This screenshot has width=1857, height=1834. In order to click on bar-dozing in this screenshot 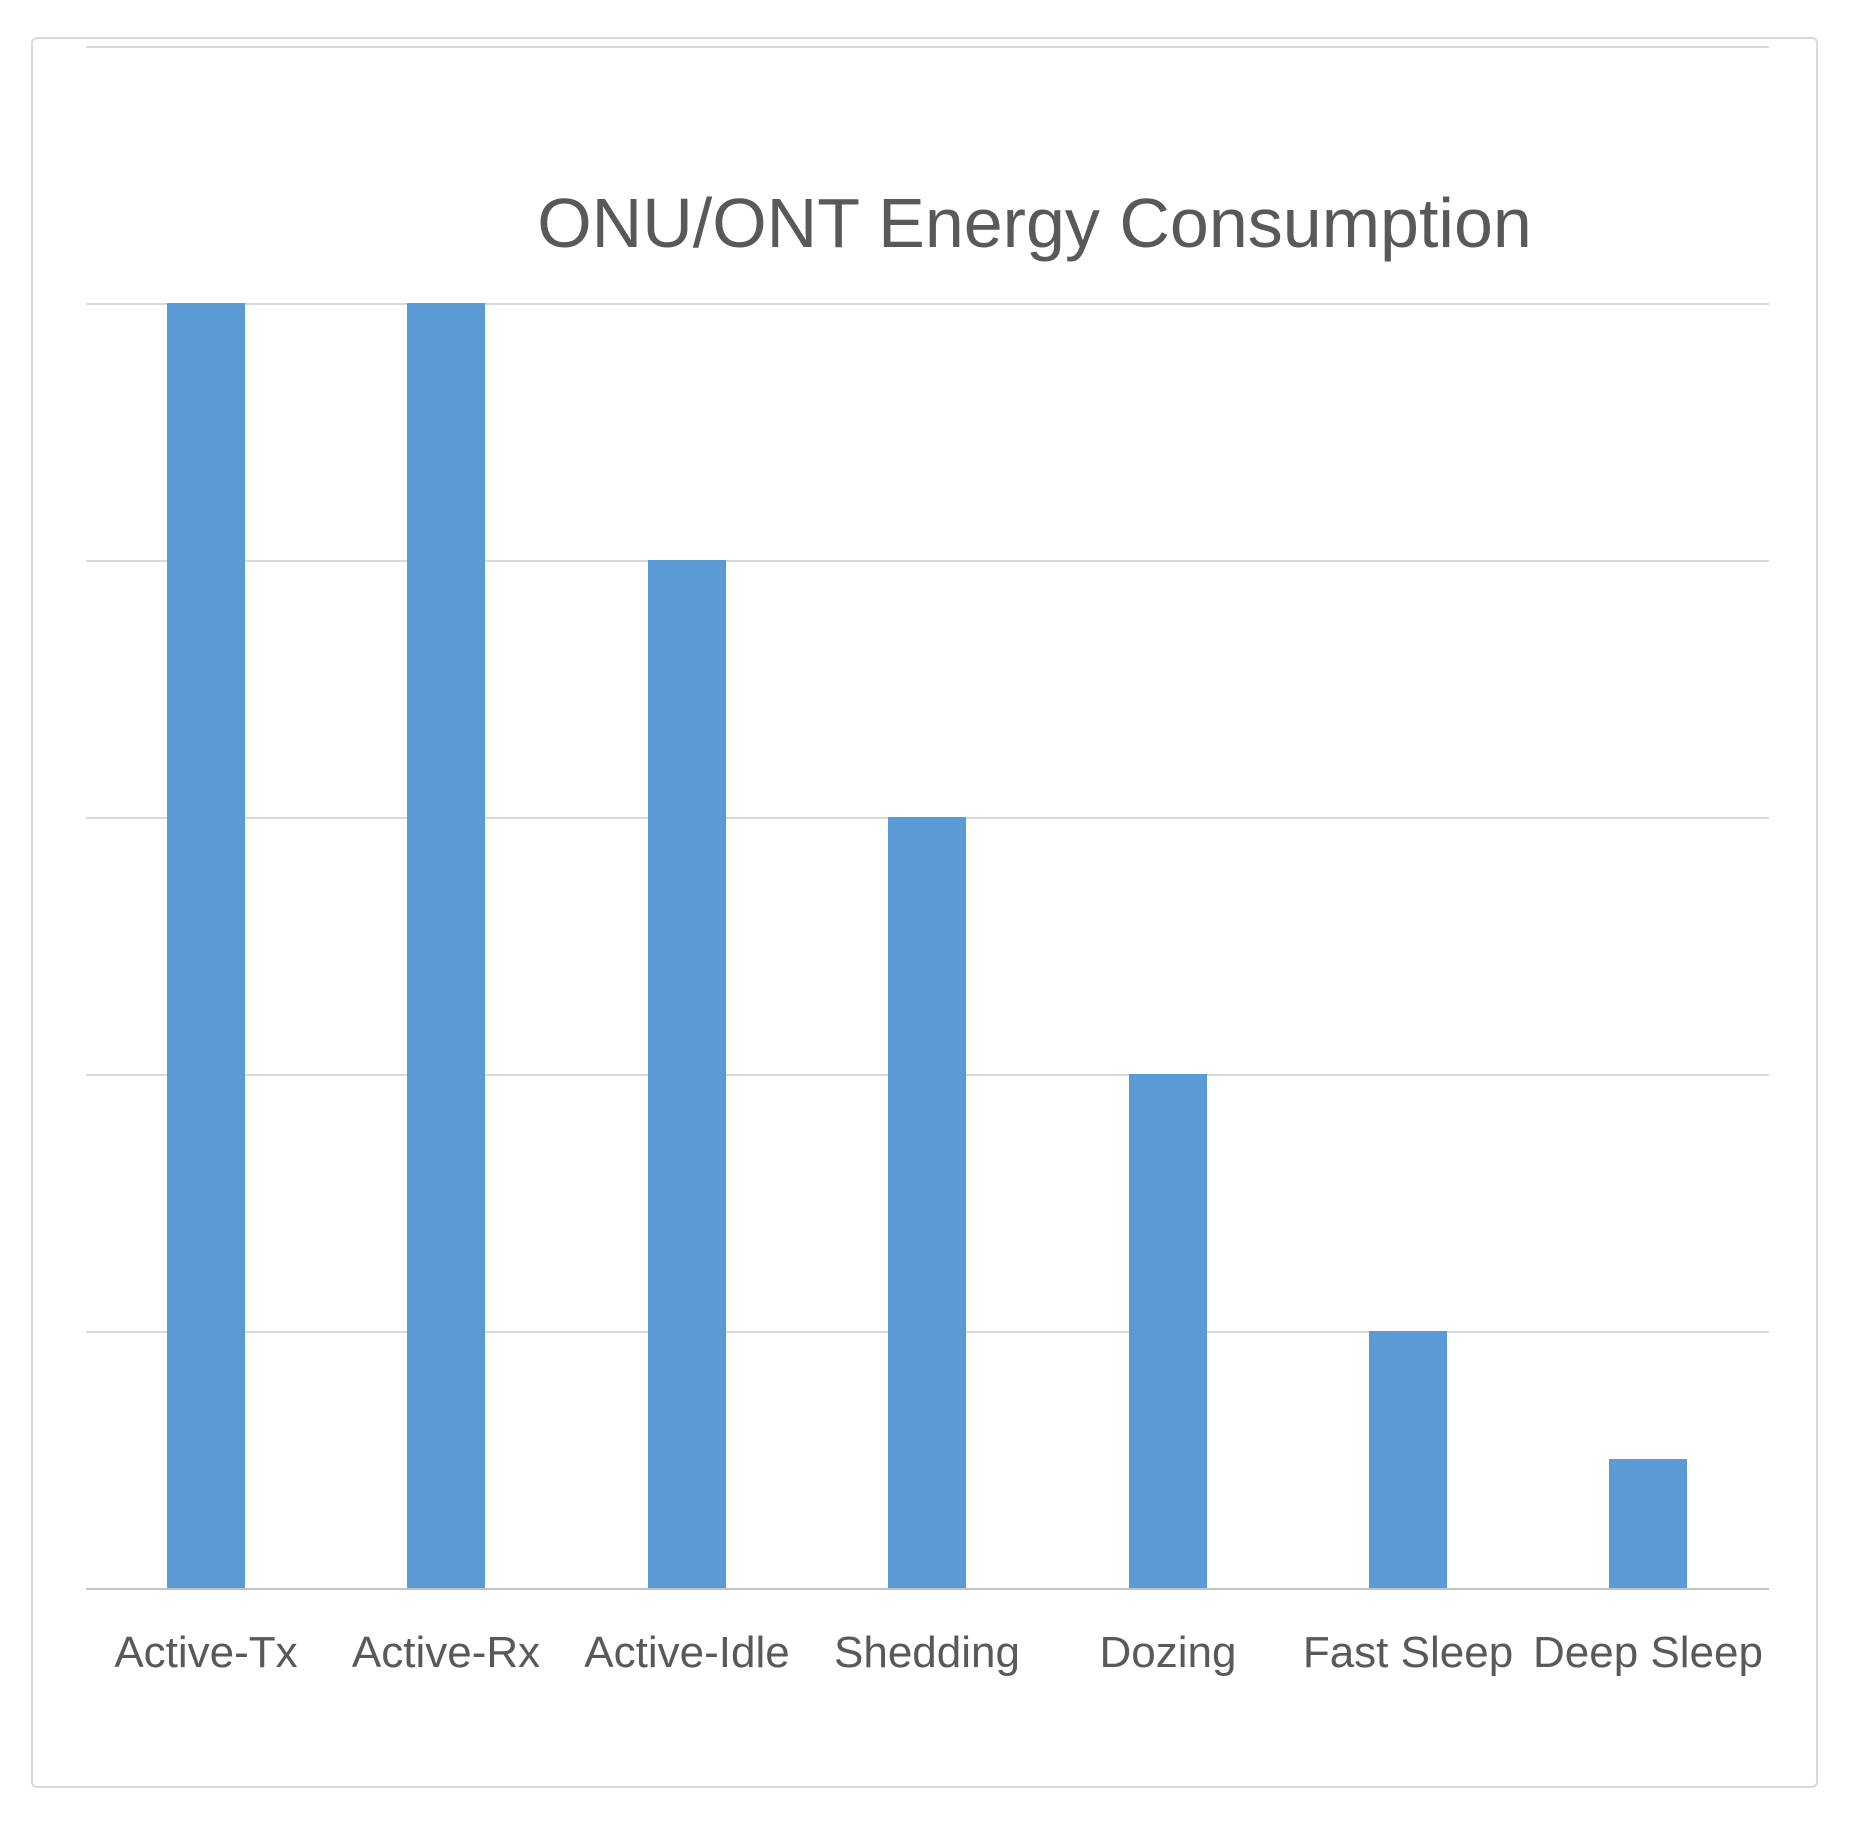, I will do `click(1168, 1331)`.